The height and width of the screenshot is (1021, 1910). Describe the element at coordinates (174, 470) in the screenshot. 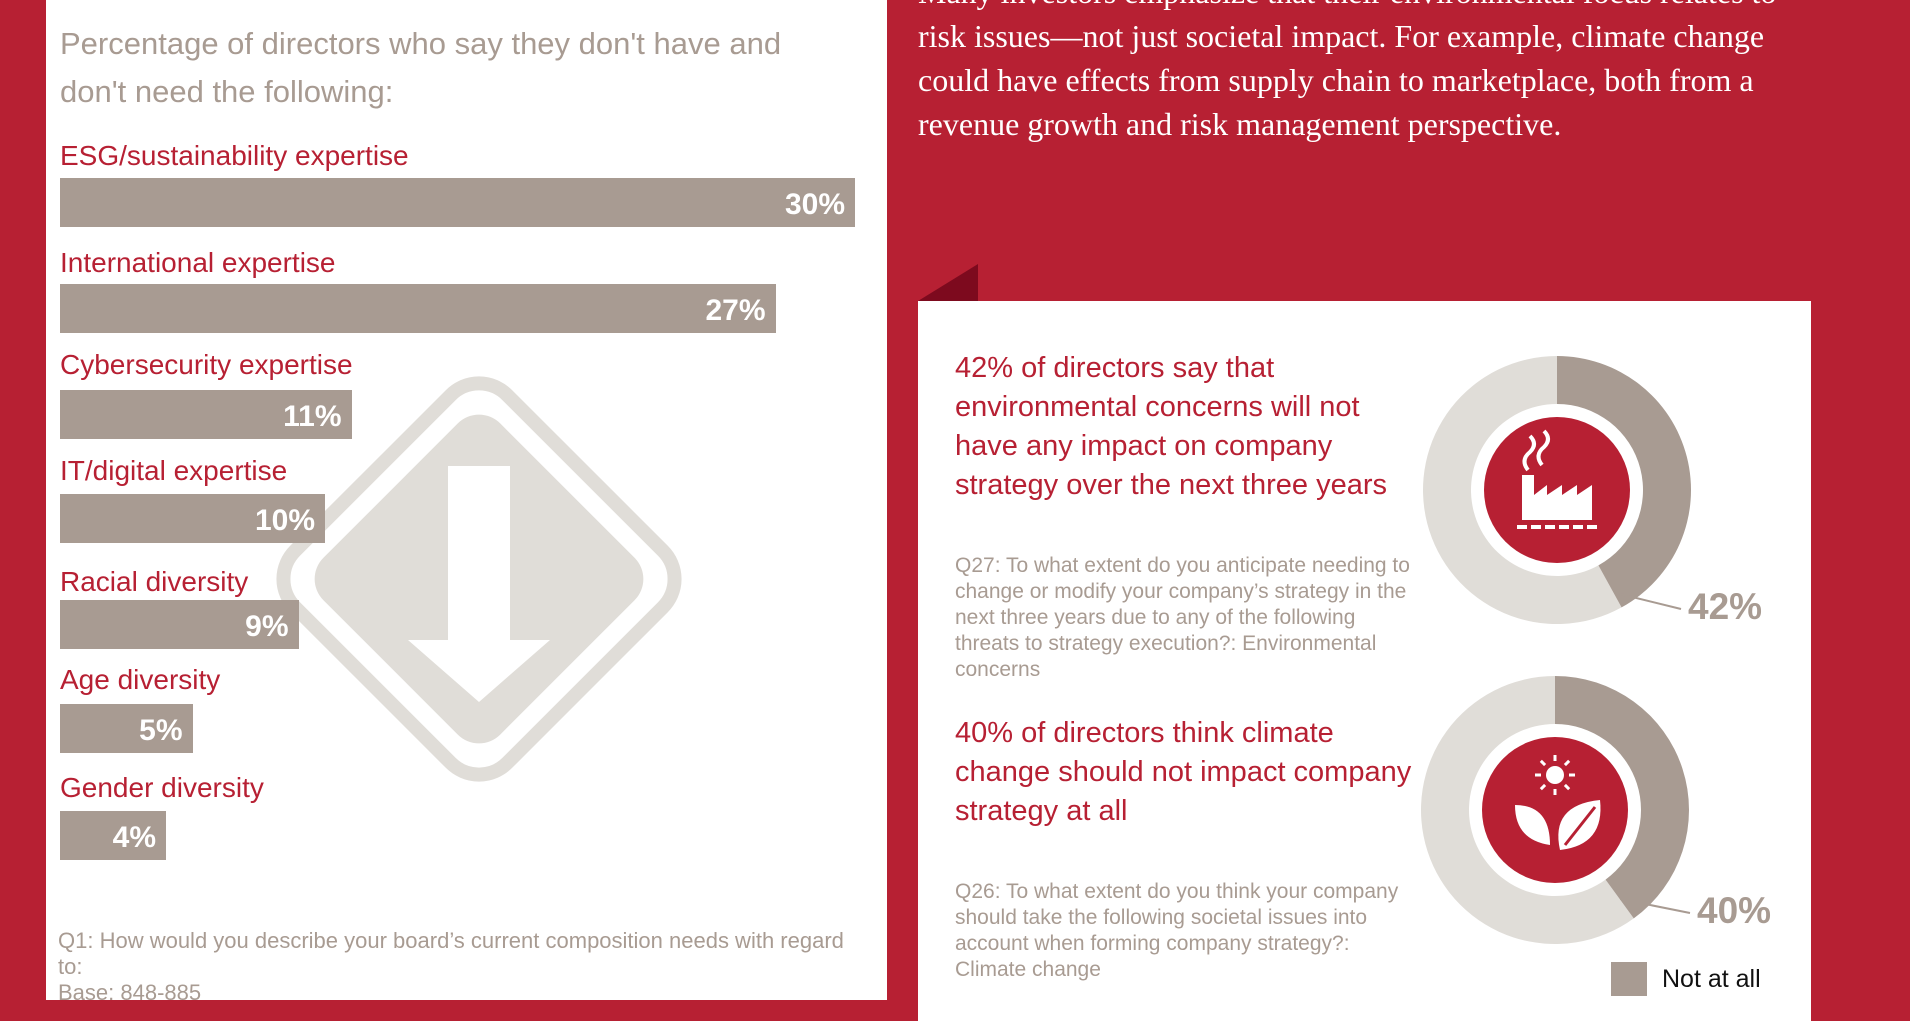

I see `bar-label: IT/digital expertise` at that location.